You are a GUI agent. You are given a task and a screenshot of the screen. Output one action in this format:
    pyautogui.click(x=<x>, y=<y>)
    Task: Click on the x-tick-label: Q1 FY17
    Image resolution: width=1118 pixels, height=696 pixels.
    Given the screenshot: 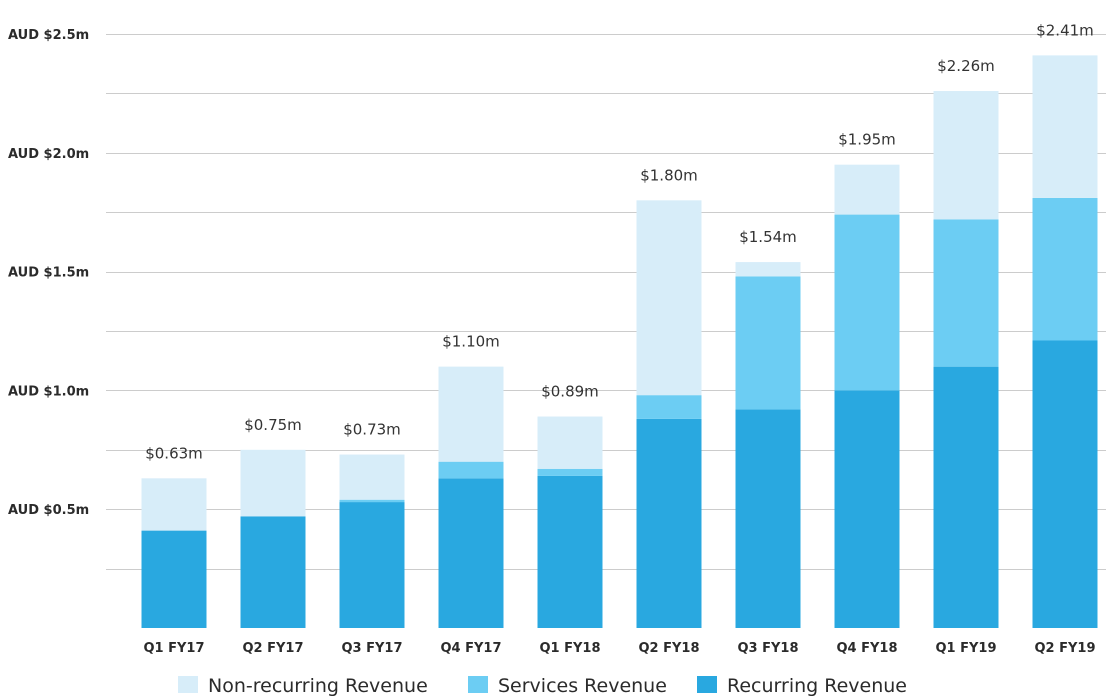 What is the action you would take?
    pyautogui.click(x=173, y=648)
    